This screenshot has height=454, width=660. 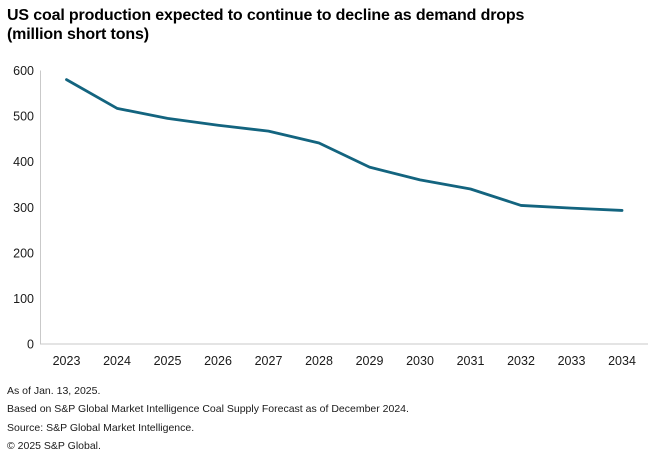 I want to click on y-axis-label: 0, so click(x=30, y=345).